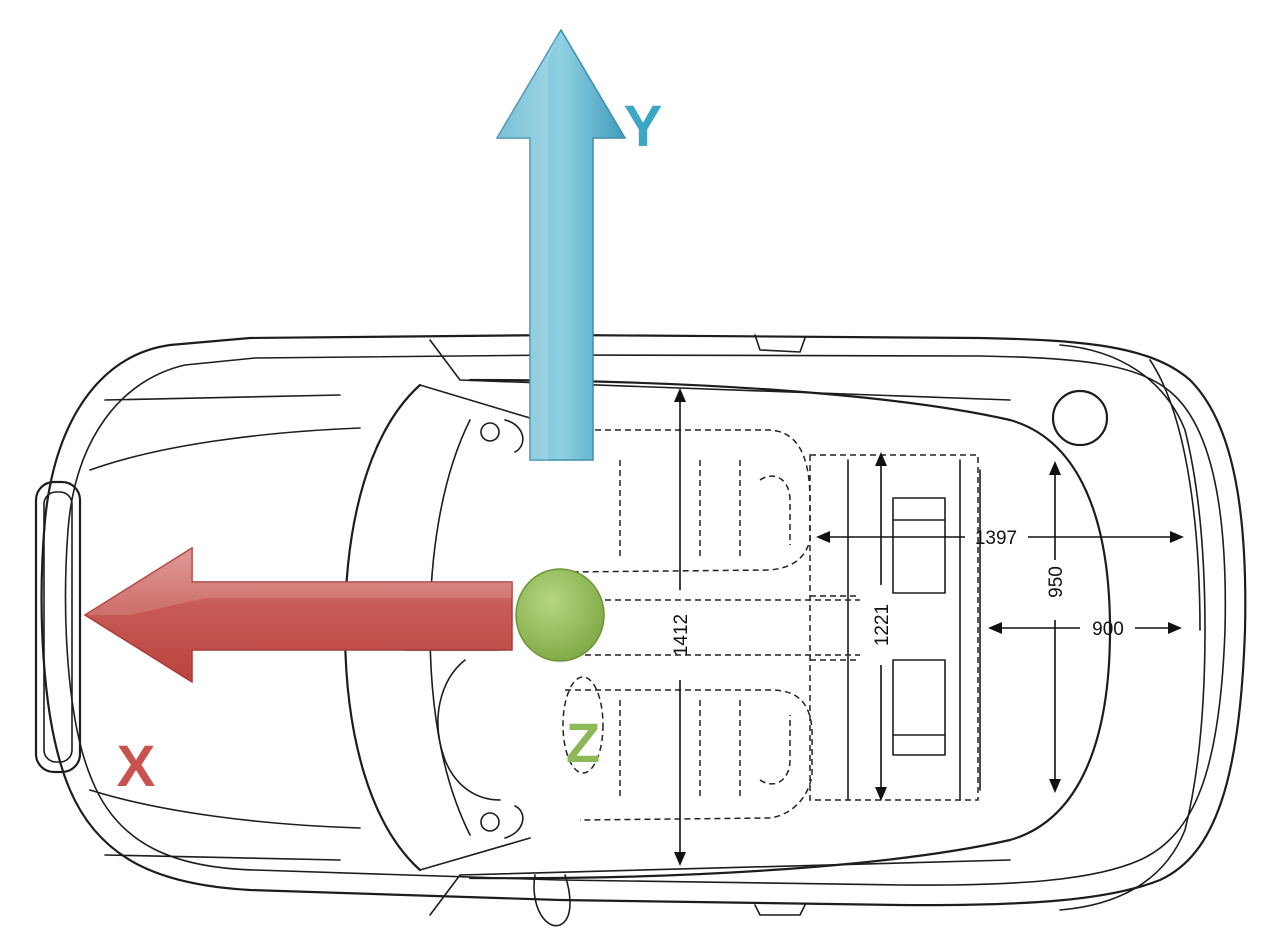  Describe the element at coordinates (1108, 629) in the screenshot. I see `dim-label-900: 900` at that location.